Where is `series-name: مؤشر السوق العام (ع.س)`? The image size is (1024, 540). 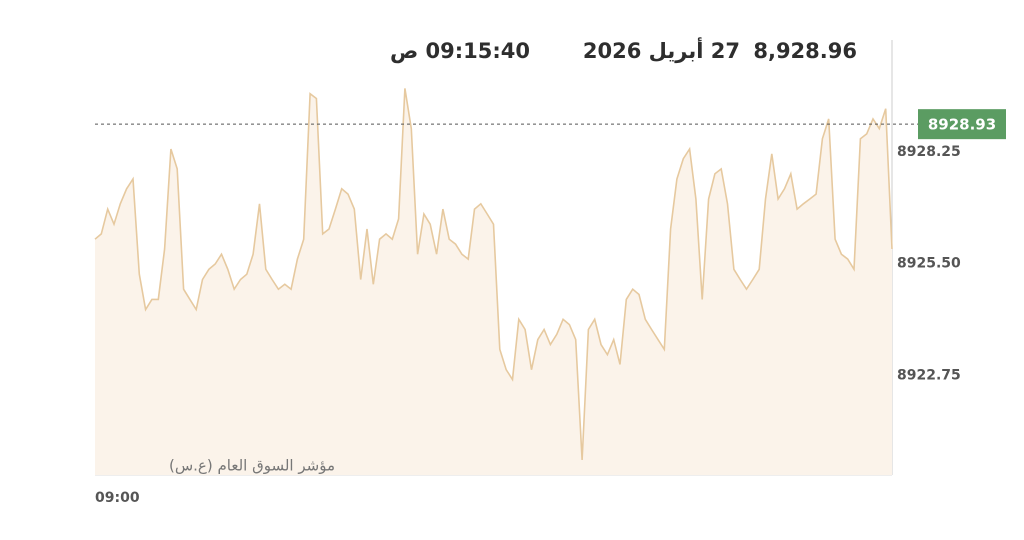 series-name: مؤشر السوق العام (ع.س) is located at coordinates (252, 466).